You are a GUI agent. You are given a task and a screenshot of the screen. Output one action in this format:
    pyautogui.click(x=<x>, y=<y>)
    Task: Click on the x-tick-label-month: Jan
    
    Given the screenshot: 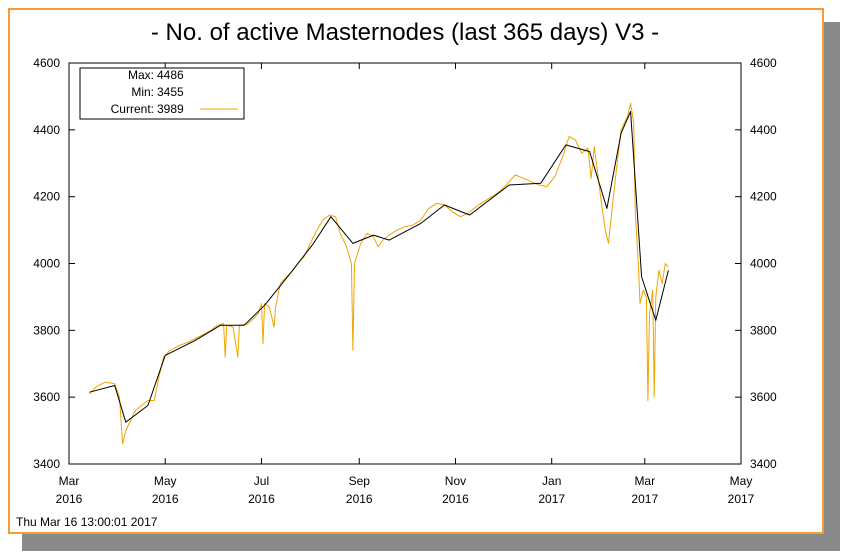 What is the action you would take?
    pyautogui.click(x=551, y=481)
    